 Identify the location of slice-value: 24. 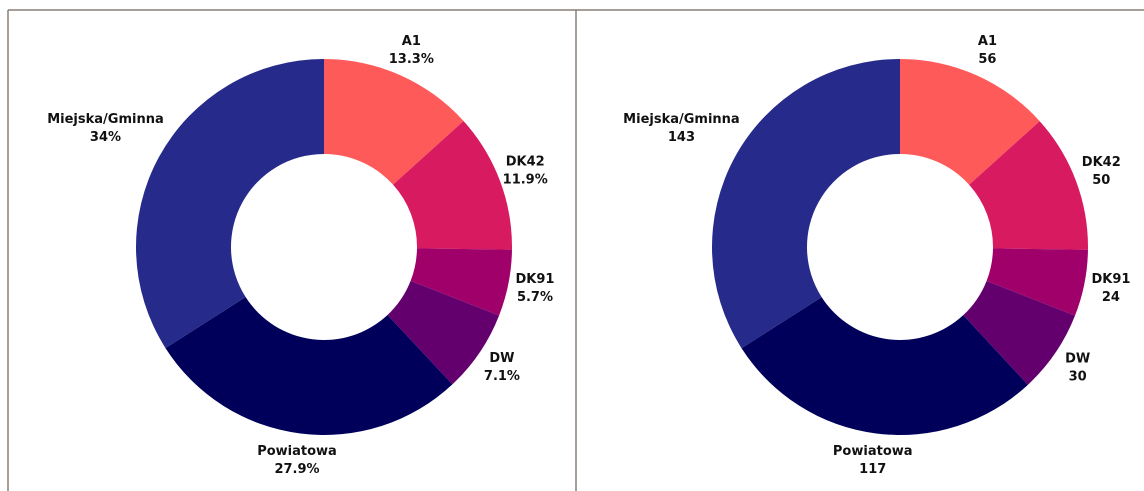
(1111, 297).